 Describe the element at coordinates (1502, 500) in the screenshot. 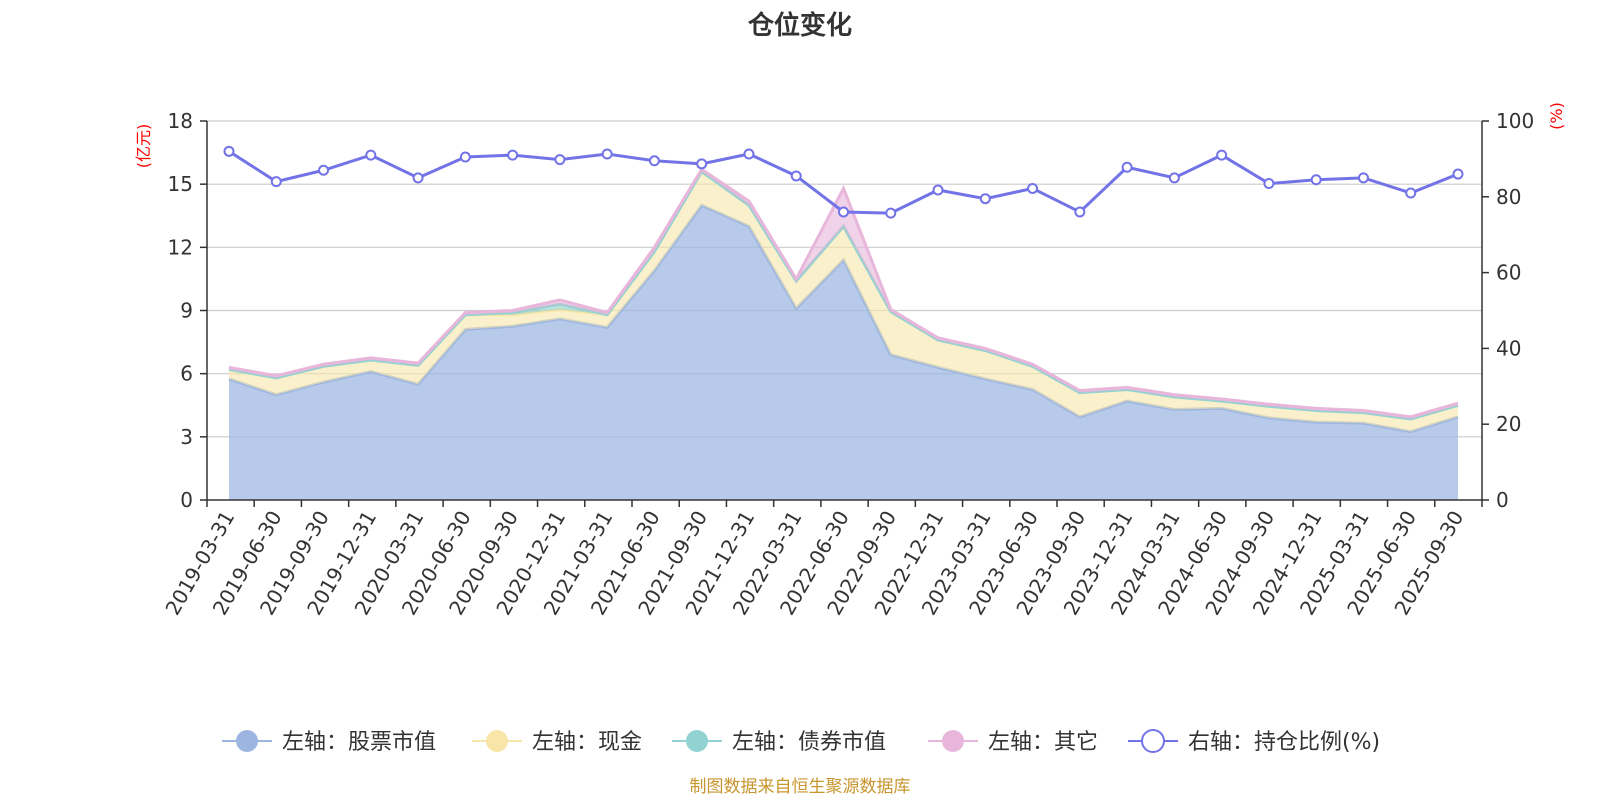

I see `right-axis-tick-label: 0` at that location.